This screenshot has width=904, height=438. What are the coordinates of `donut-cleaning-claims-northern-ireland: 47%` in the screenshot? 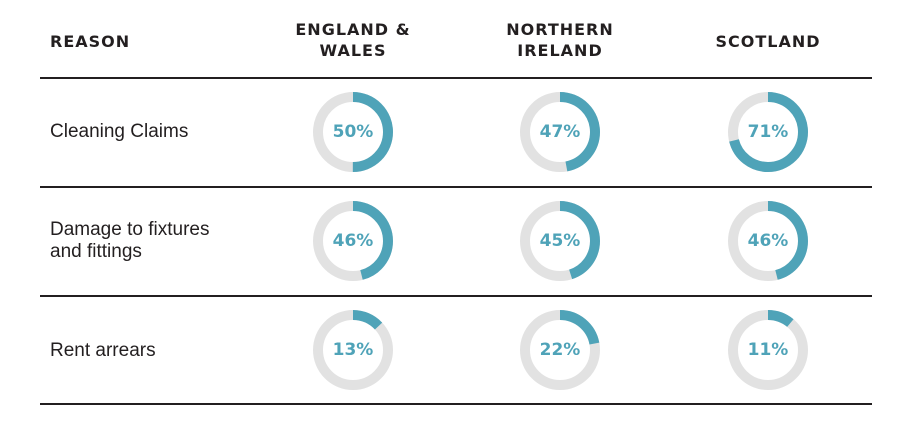 It's located at (560, 132).